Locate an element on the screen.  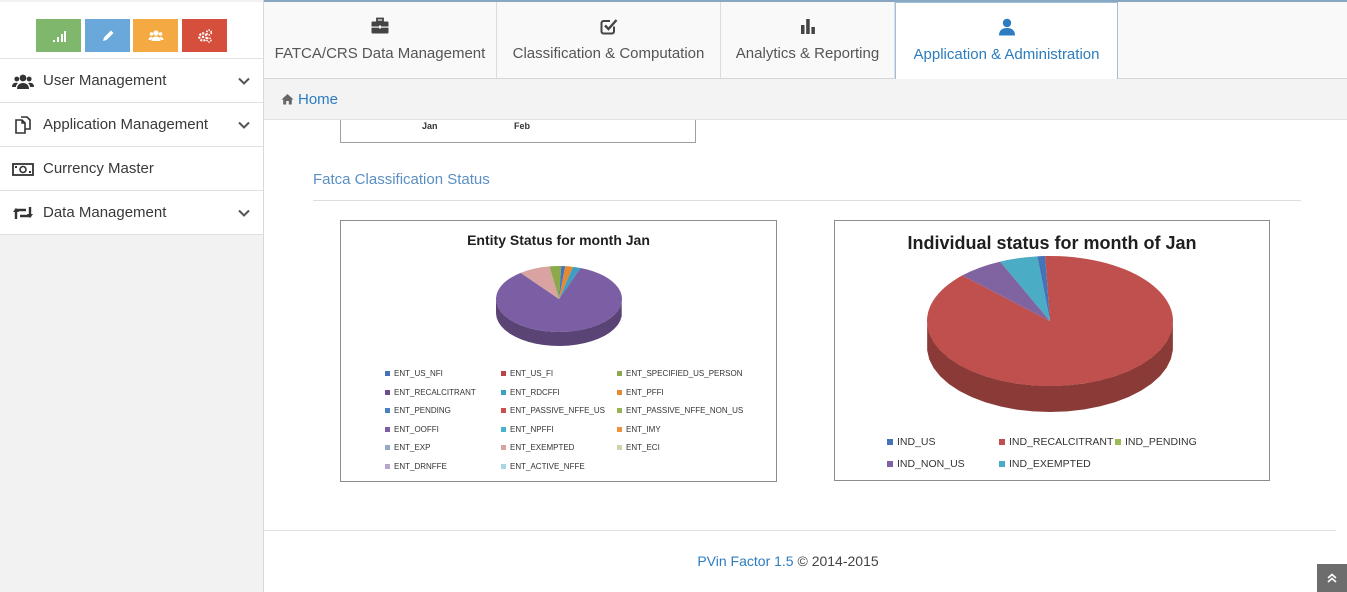
legend-label: ENT_IMY is located at coordinates (643, 429).